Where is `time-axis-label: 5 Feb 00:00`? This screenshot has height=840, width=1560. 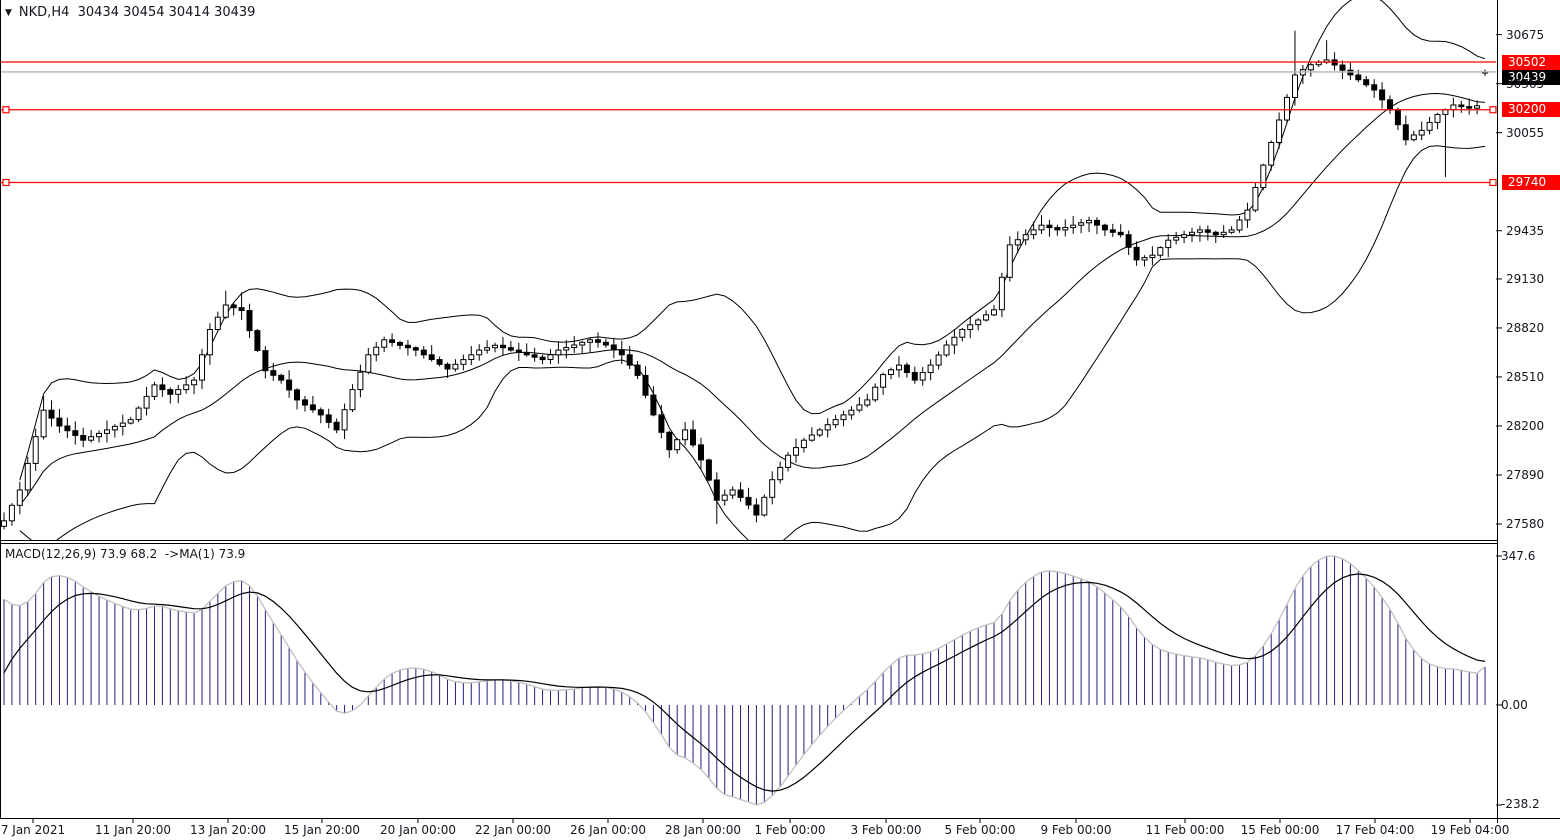
time-axis-label: 5 Feb 00:00 is located at coordinates (980, 830).